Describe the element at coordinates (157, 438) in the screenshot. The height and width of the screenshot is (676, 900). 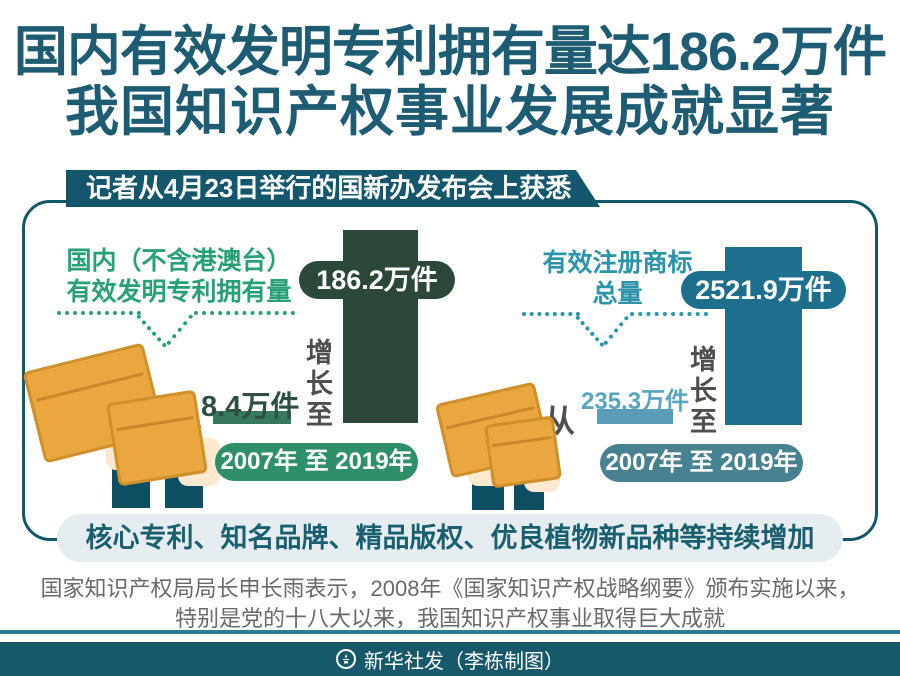
I see `left-parcel2-icon` at that location.